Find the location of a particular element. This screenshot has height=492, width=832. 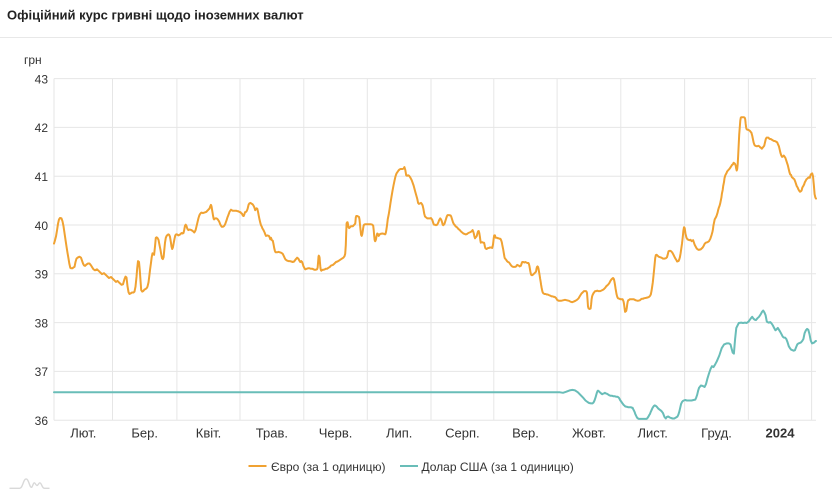

svg-text: Бер. is located at coordinates (144, 433).